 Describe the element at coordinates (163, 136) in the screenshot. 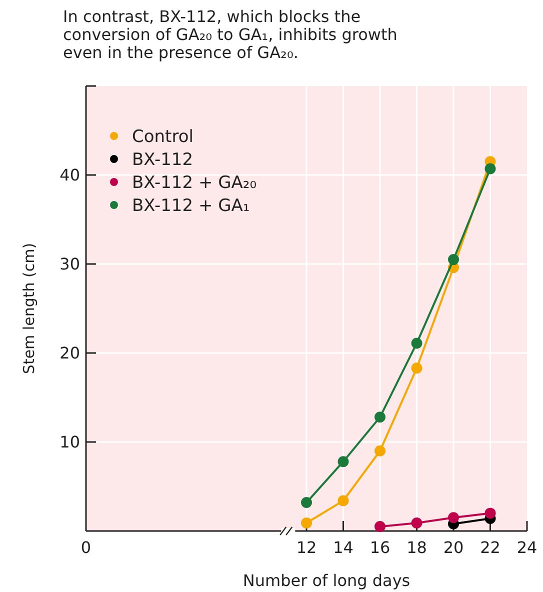

I see `legend-label: Control` at that location.